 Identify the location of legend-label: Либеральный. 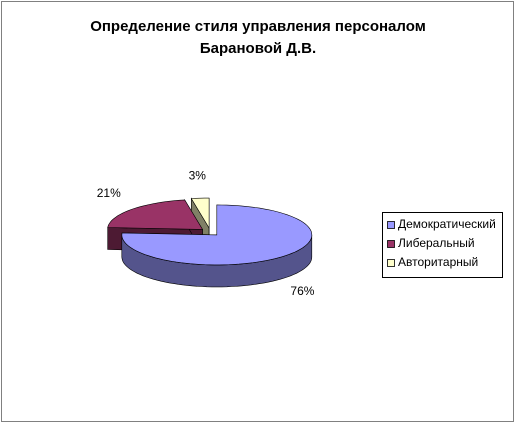
(436, 243).